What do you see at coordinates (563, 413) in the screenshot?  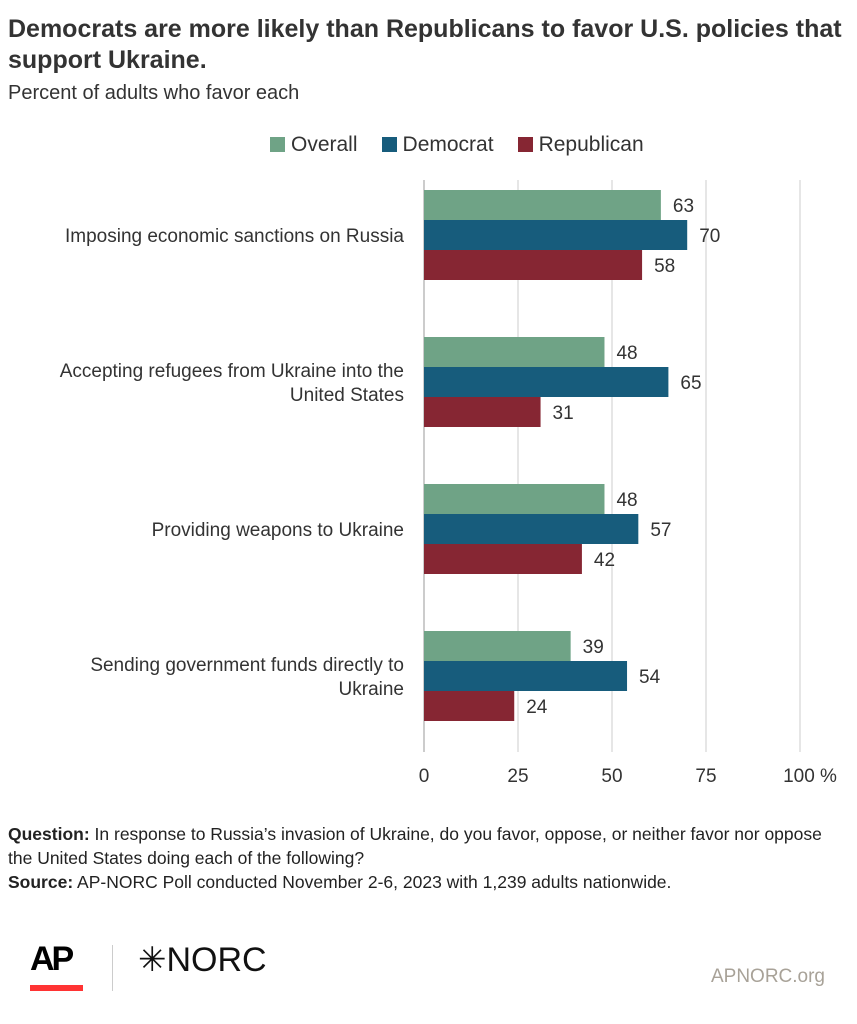 I see `data-label: 31` at bounding box center [563, 413].